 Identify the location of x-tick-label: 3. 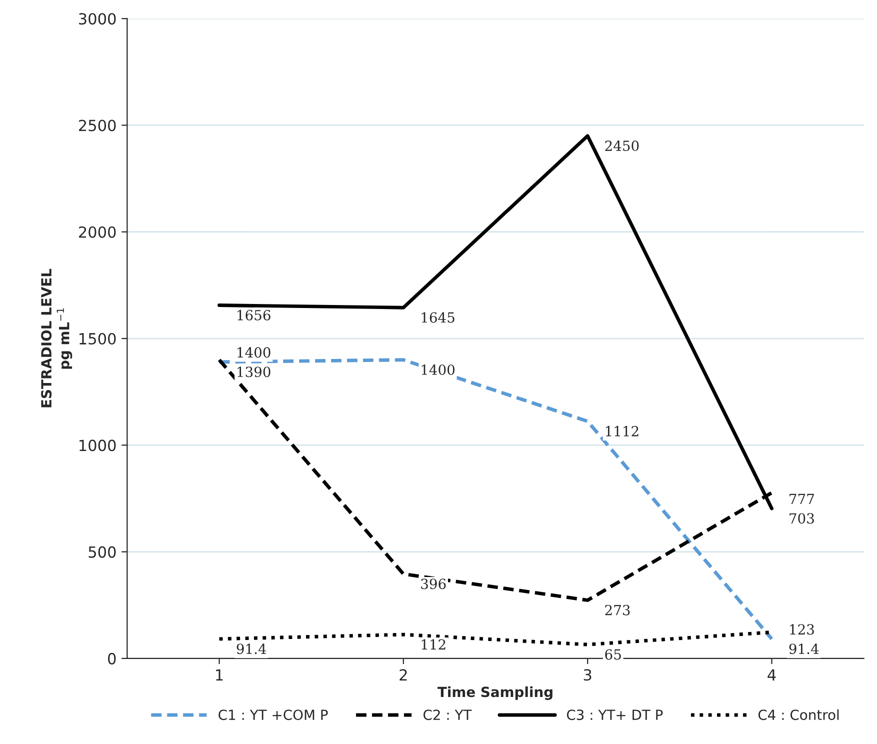
(588, 675).